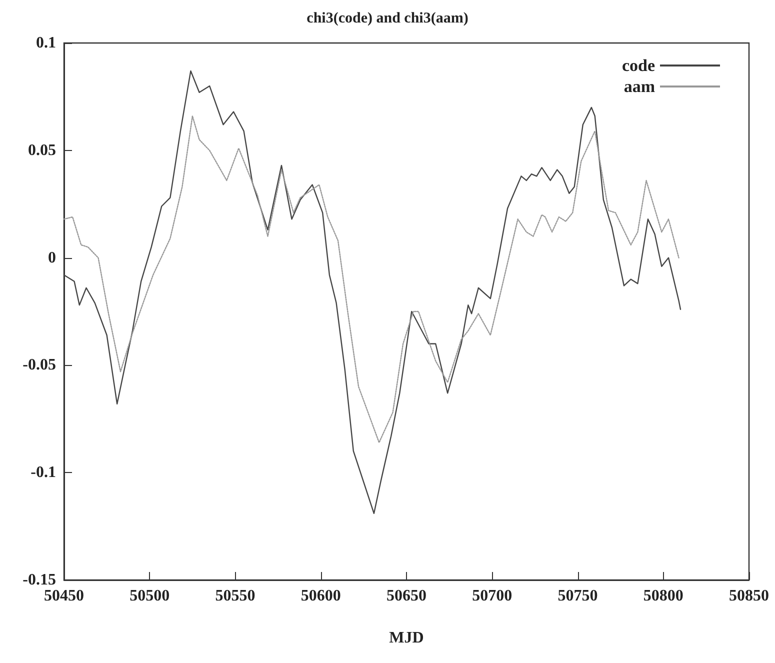  I want to click on x-tick-label: 50850, so click(749, 596).